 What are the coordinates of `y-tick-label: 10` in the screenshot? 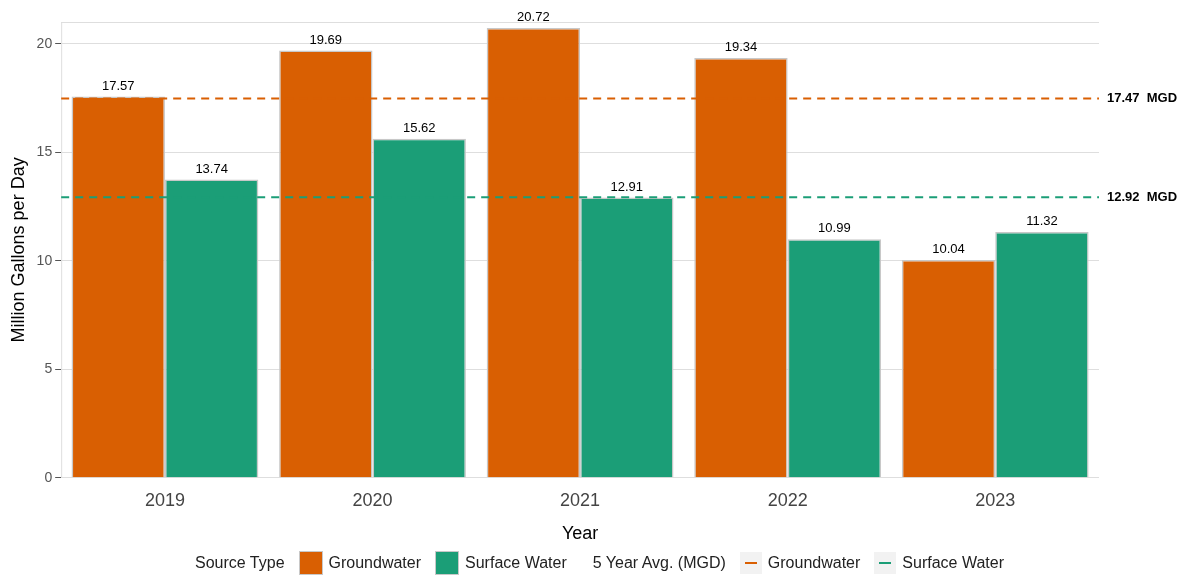 It's located at (44, 259).